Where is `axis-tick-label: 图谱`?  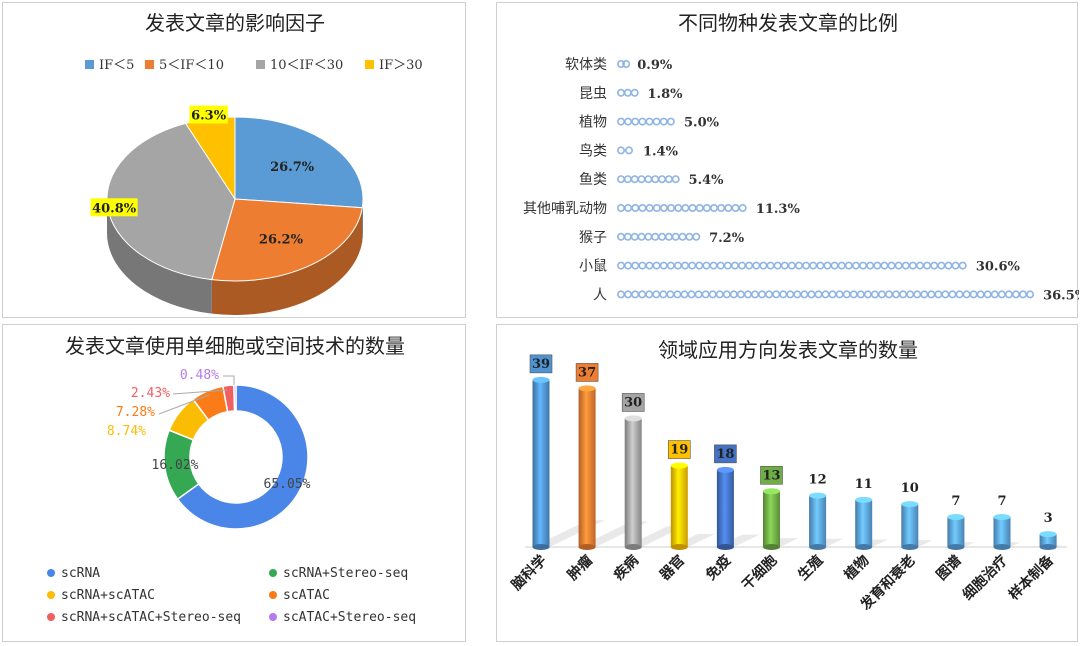
axis-tick-label: 图谱 is located at coordinates (949, 568).